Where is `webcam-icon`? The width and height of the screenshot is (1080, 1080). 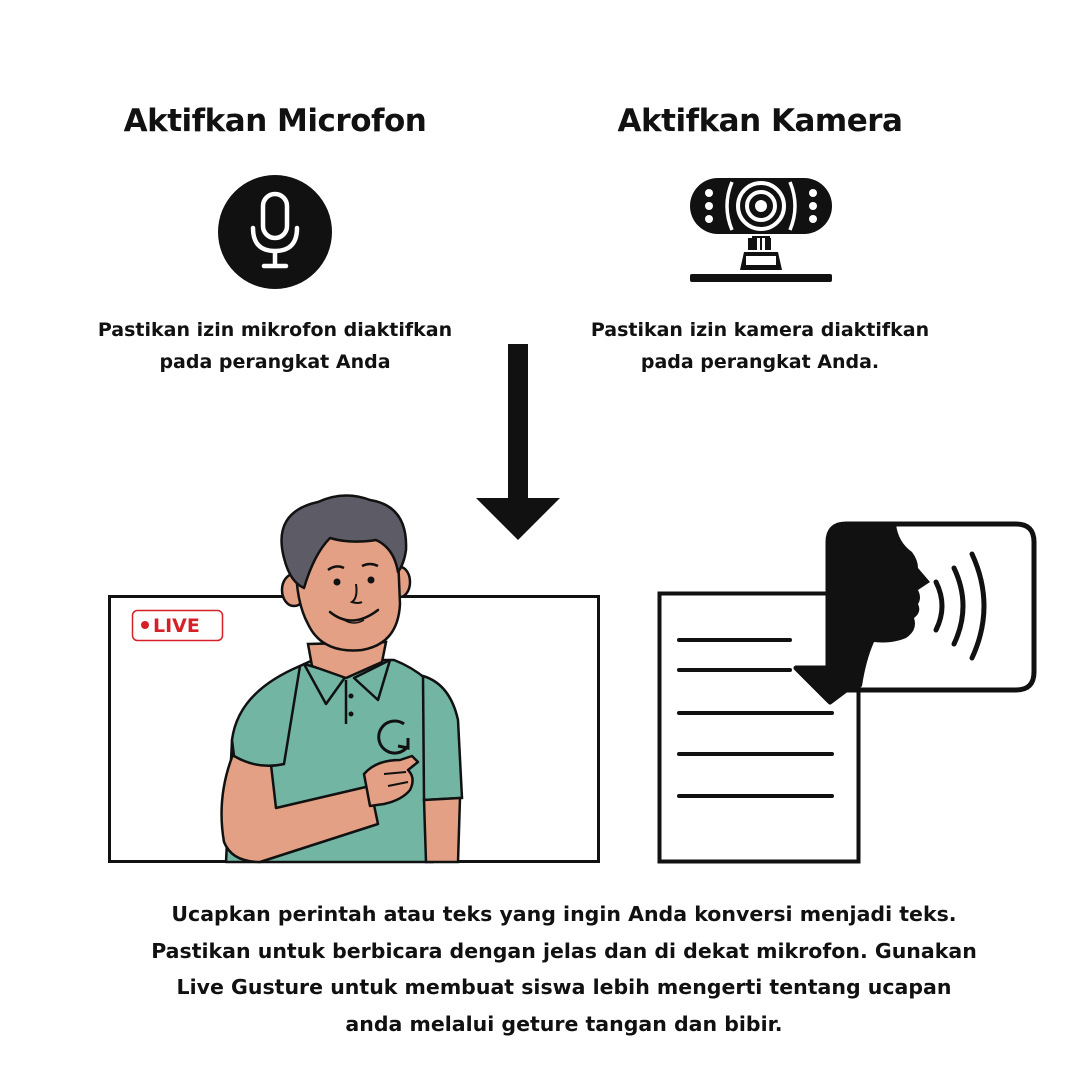 webcam-icon is located at coordinates (761, 233).